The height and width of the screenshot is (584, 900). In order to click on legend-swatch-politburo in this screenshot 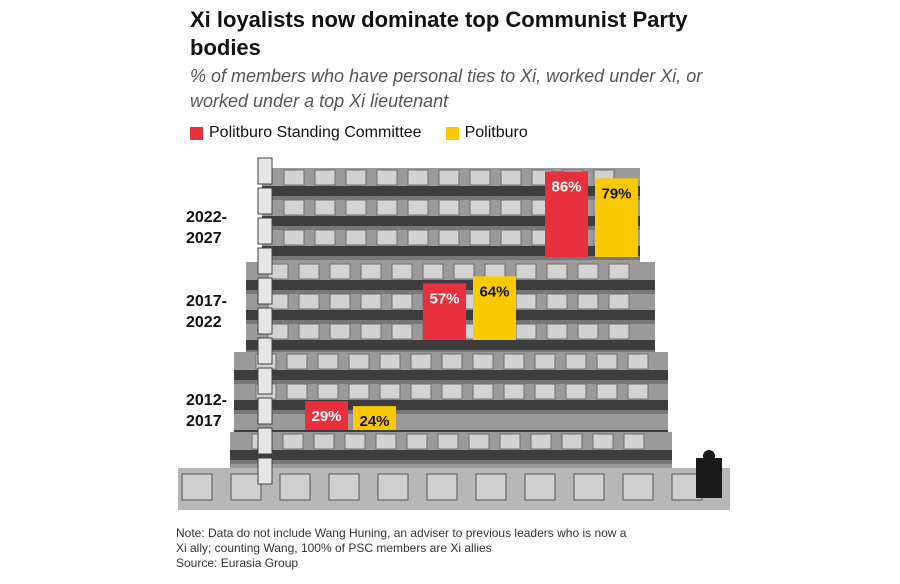, I will do `click(452, 133)`.